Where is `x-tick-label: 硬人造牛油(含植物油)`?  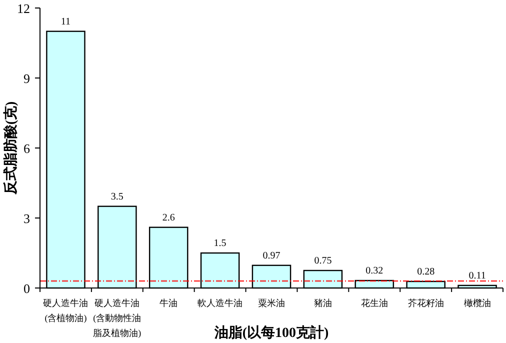 x-tick-label: 硬人造牛油(含植物油) is located at coordinates (65, 310).